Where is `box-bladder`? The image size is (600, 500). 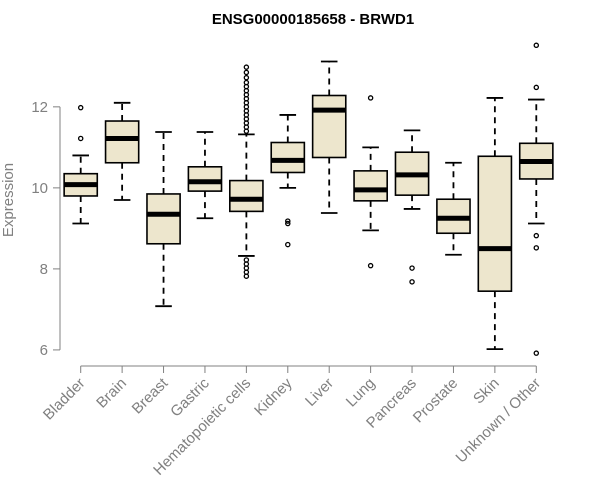 box-bladder is located at coordinates (81, 164).